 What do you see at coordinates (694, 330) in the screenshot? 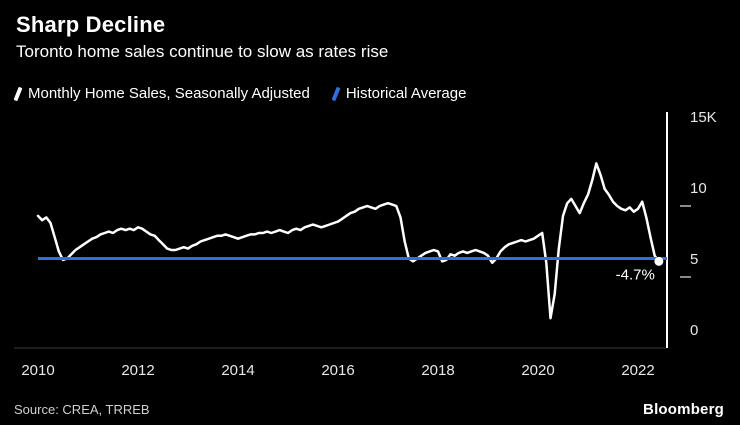
I see `y-tick-label: 0` at bounding box center [694, 330].